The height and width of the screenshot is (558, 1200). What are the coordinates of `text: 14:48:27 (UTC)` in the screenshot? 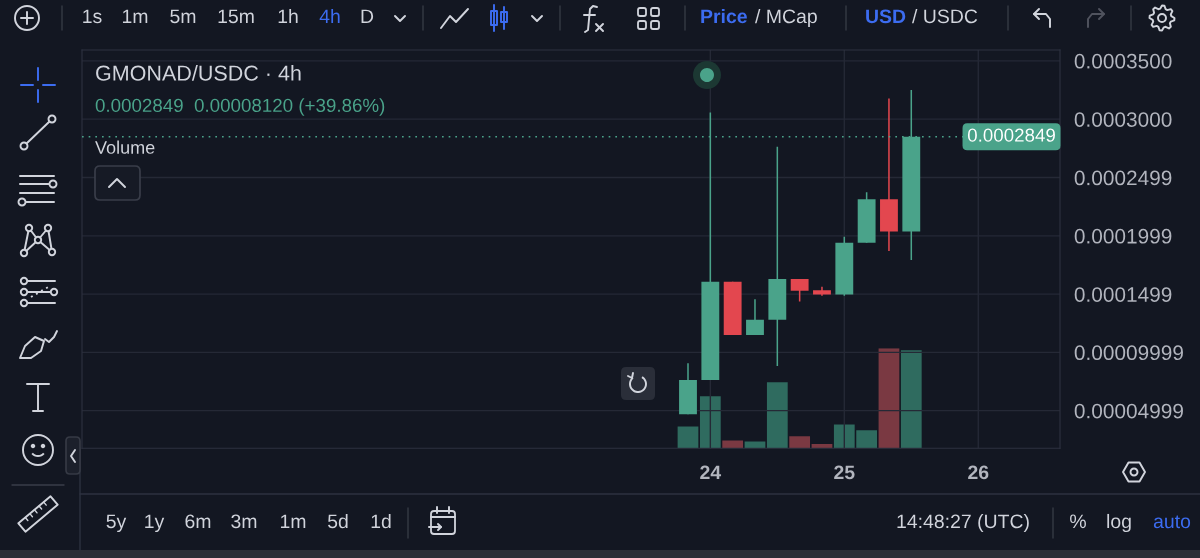 It's located at (963, 523).